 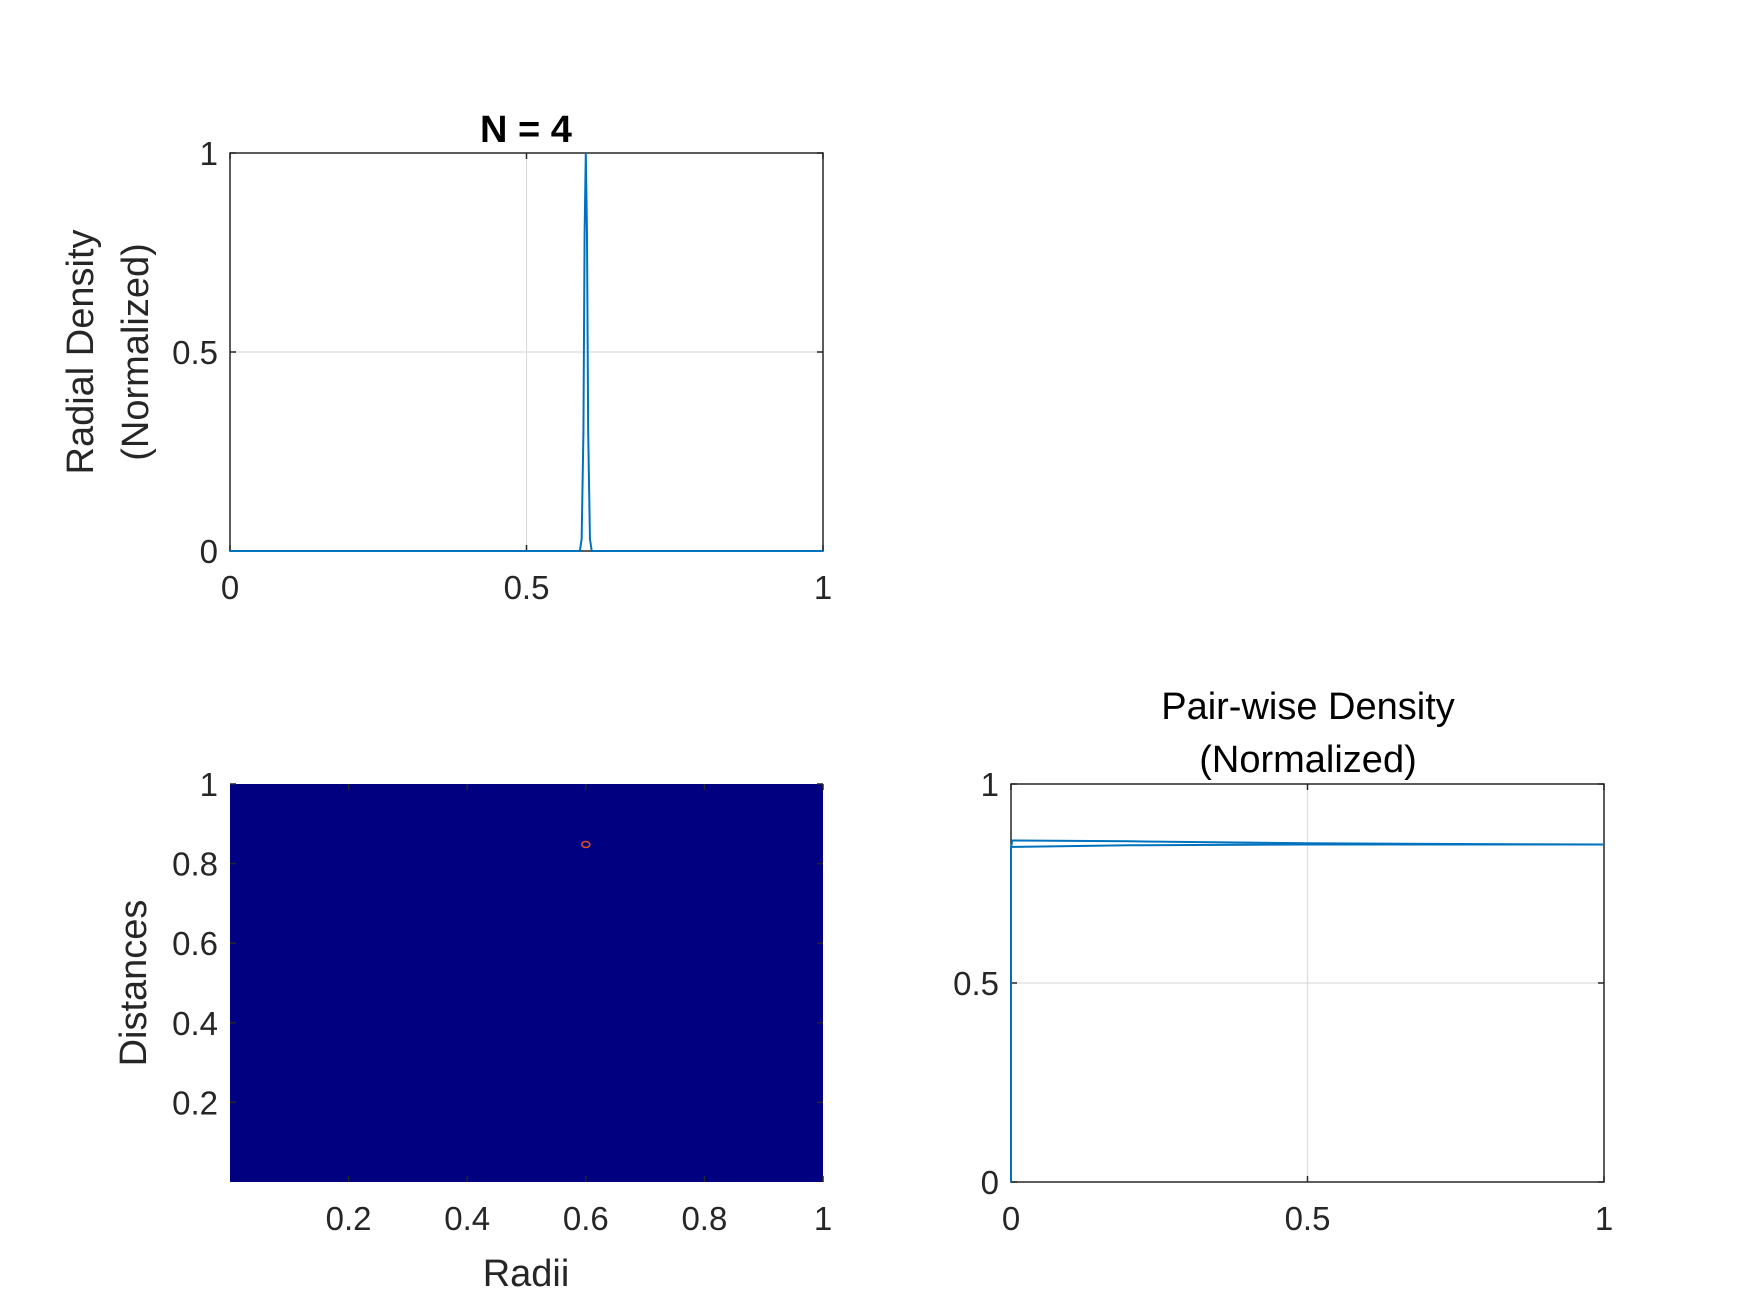 I want to click on radial-density-ylabel-line1: Radial Density, so click(x=81, y=352).